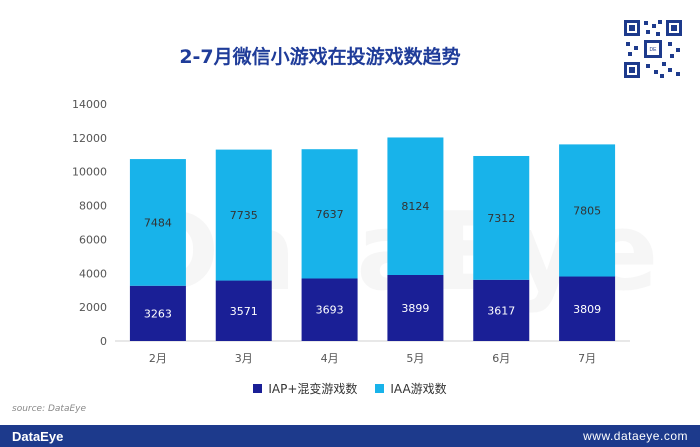  I want to click on y-tick-label: 4000, so click(93, 273).